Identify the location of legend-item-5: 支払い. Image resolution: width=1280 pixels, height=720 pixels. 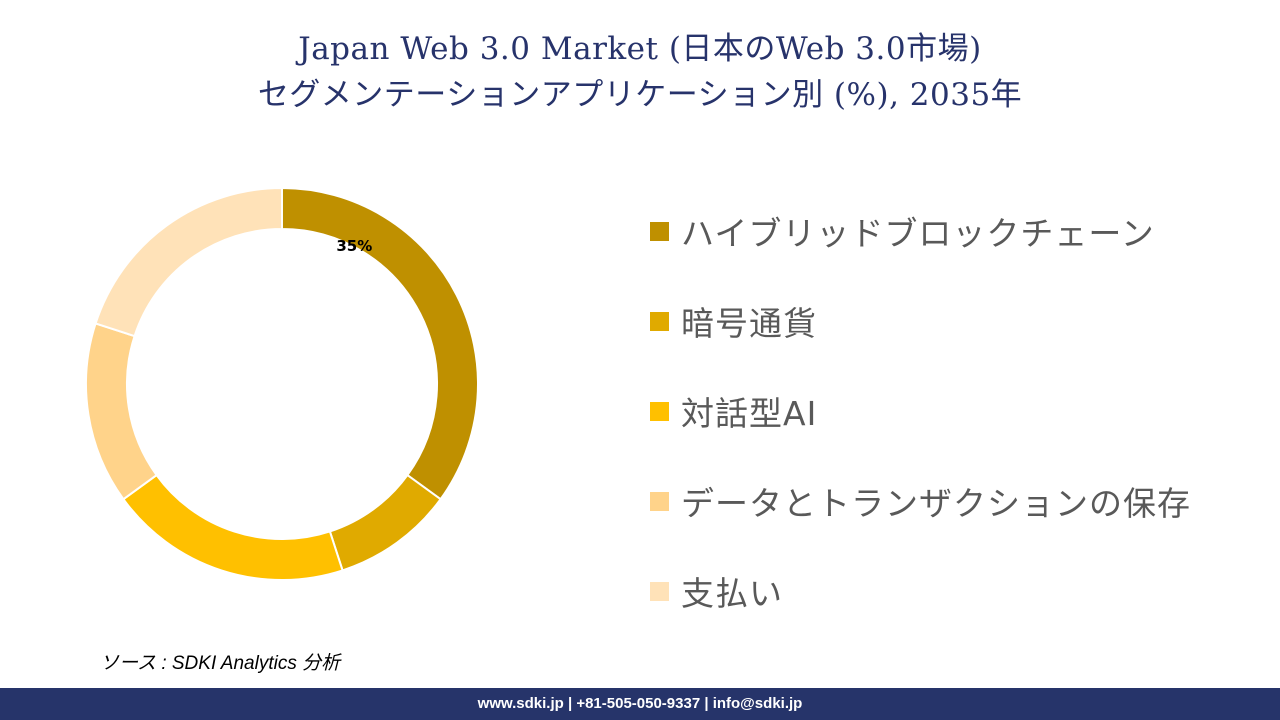
(960, 591).